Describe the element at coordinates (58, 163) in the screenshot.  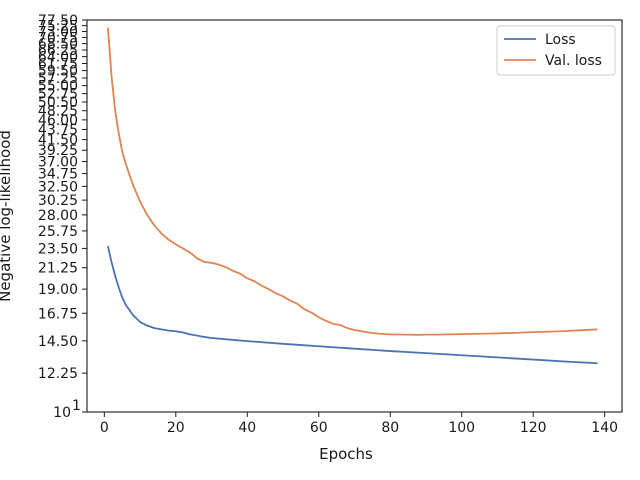
I see `y-tick-label: 37.00` at that location.